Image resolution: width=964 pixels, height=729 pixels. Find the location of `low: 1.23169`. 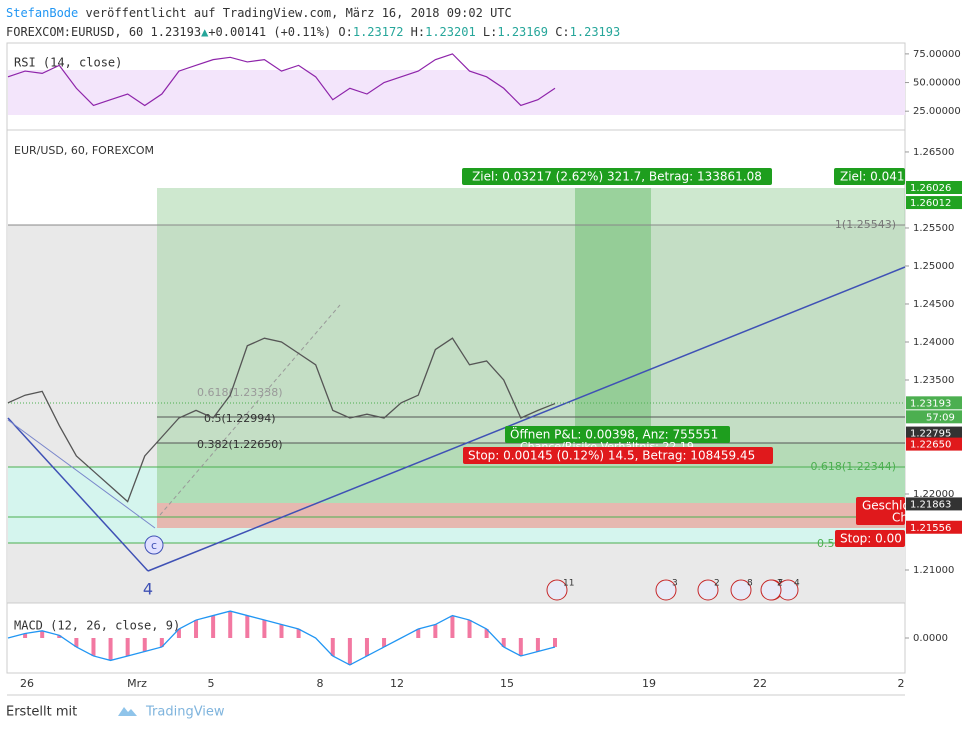

low: 1.23169 is located at coordinates (522, 32).